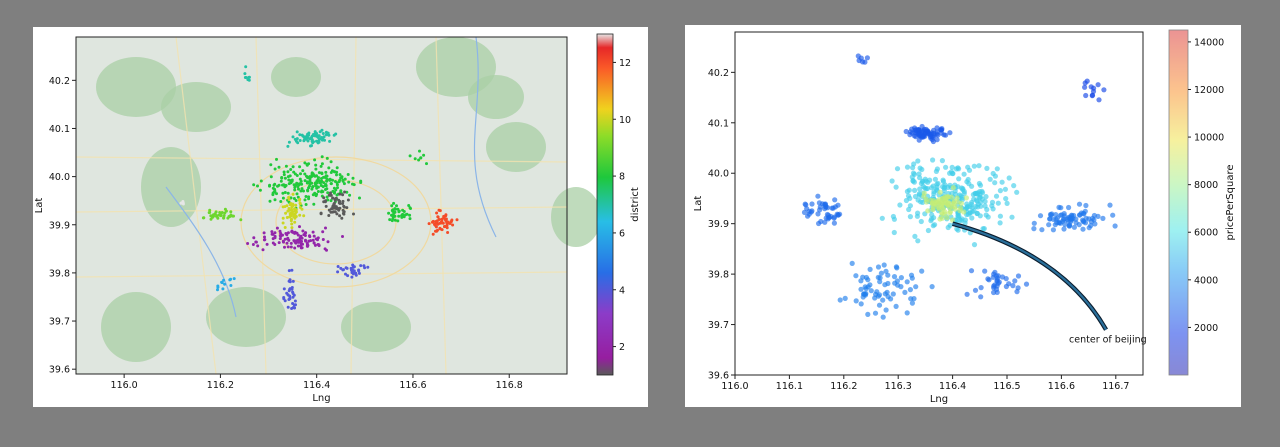 Image resolution: width=1280 pixels, height=447 pixels. Describe the element at coordinates (39, 206) in the screenshot. I see `y-axis-label: Lat` at that location.